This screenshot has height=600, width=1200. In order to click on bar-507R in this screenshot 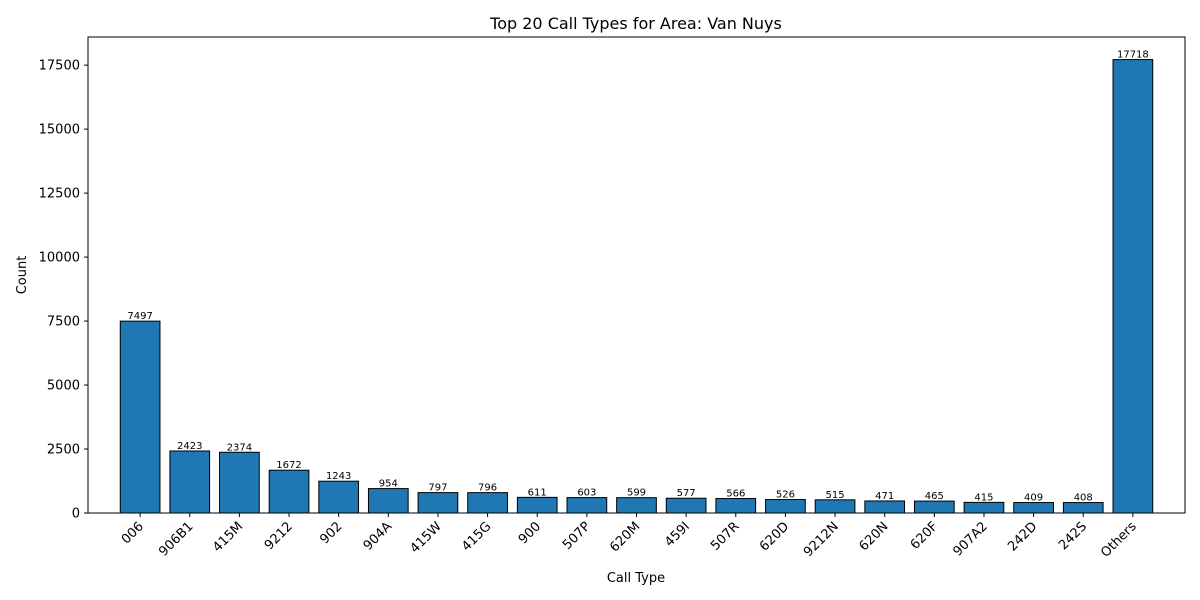, I will do `click(736, 506)`.